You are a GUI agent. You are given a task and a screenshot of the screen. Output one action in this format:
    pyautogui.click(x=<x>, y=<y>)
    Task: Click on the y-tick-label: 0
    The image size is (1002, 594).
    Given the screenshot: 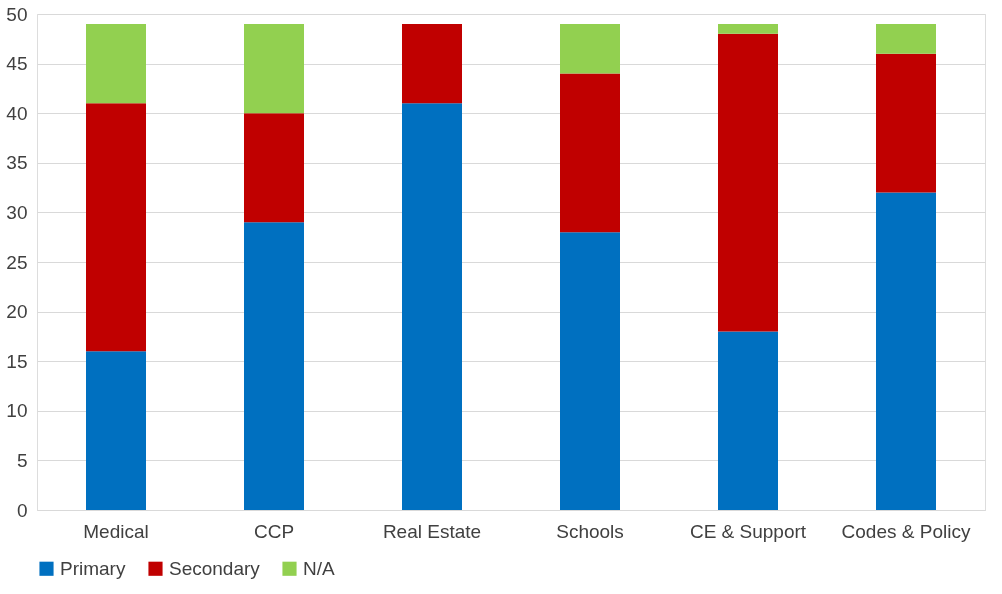 What is the action you would take?
    pyautogui.click(x=22, y=510)
    